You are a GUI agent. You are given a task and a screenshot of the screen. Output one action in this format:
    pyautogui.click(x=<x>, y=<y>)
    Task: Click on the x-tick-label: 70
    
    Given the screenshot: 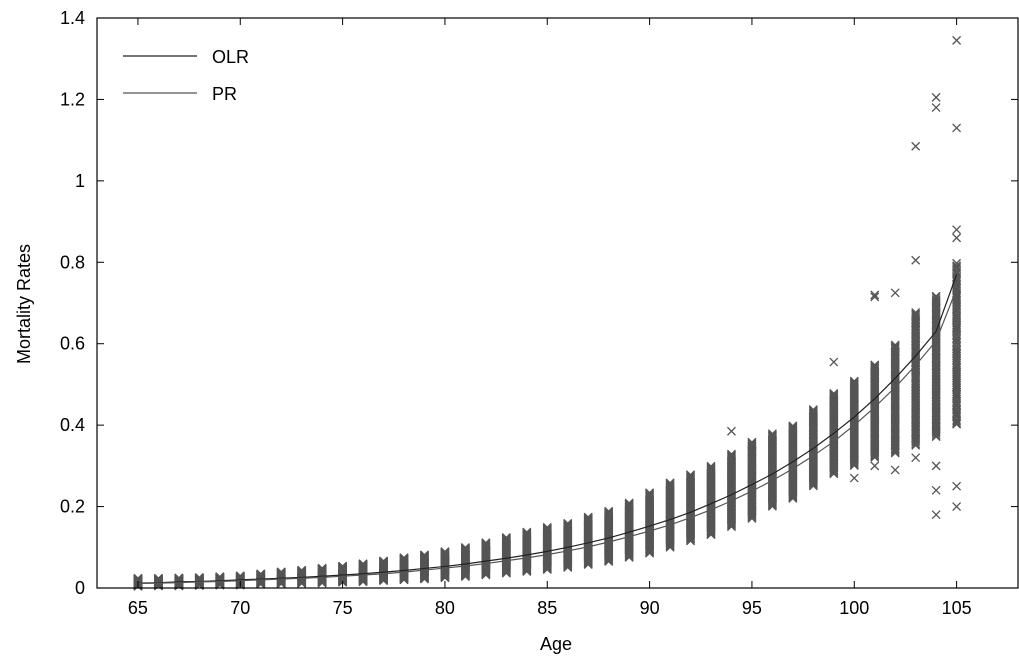 What is the action you would take?
    pyautogui.click(x=240, y=608)
    